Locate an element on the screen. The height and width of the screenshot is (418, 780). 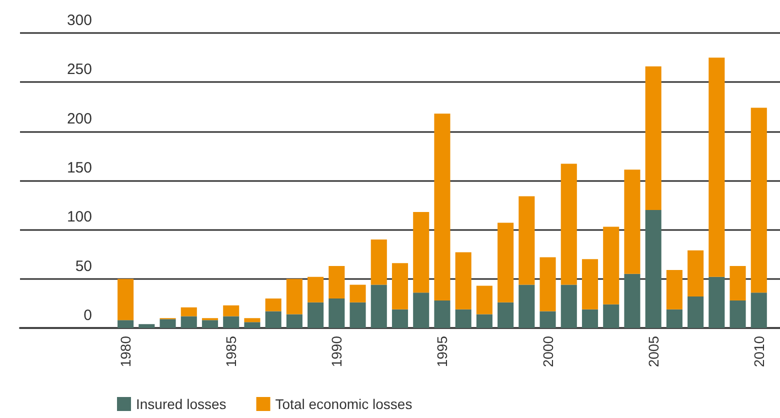
y-tick-label: 200 is located at coordinates (79, 119).